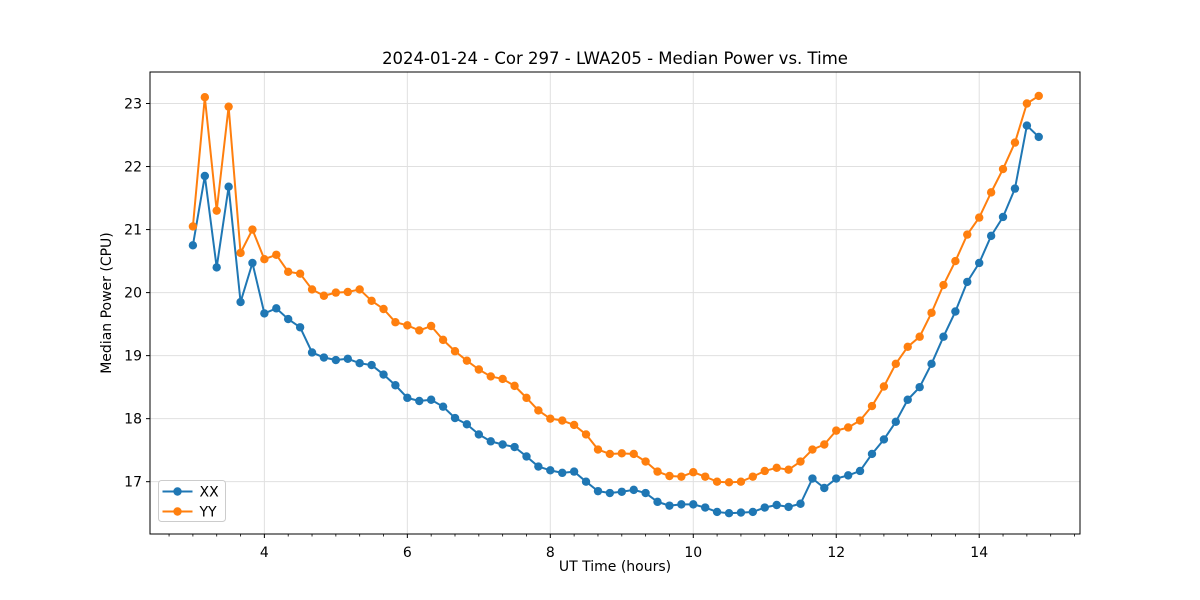 The width and height of the screenshot is (1200, 600). I want to click on y-tick-label: 22, so click(133, 168).